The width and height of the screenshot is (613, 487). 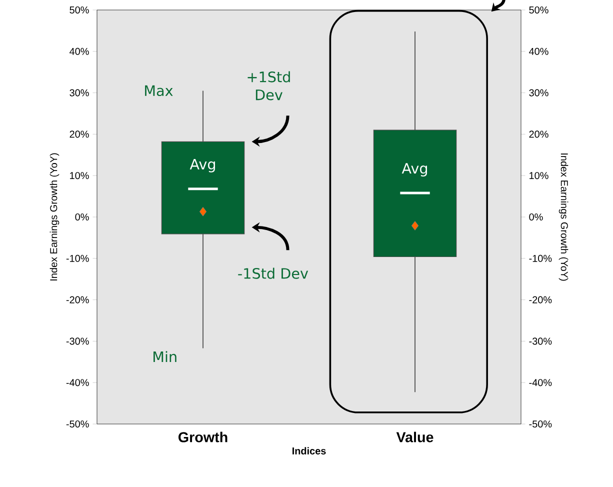 I want to click on y-tick-label: -40%, so click(x=77, y=382).